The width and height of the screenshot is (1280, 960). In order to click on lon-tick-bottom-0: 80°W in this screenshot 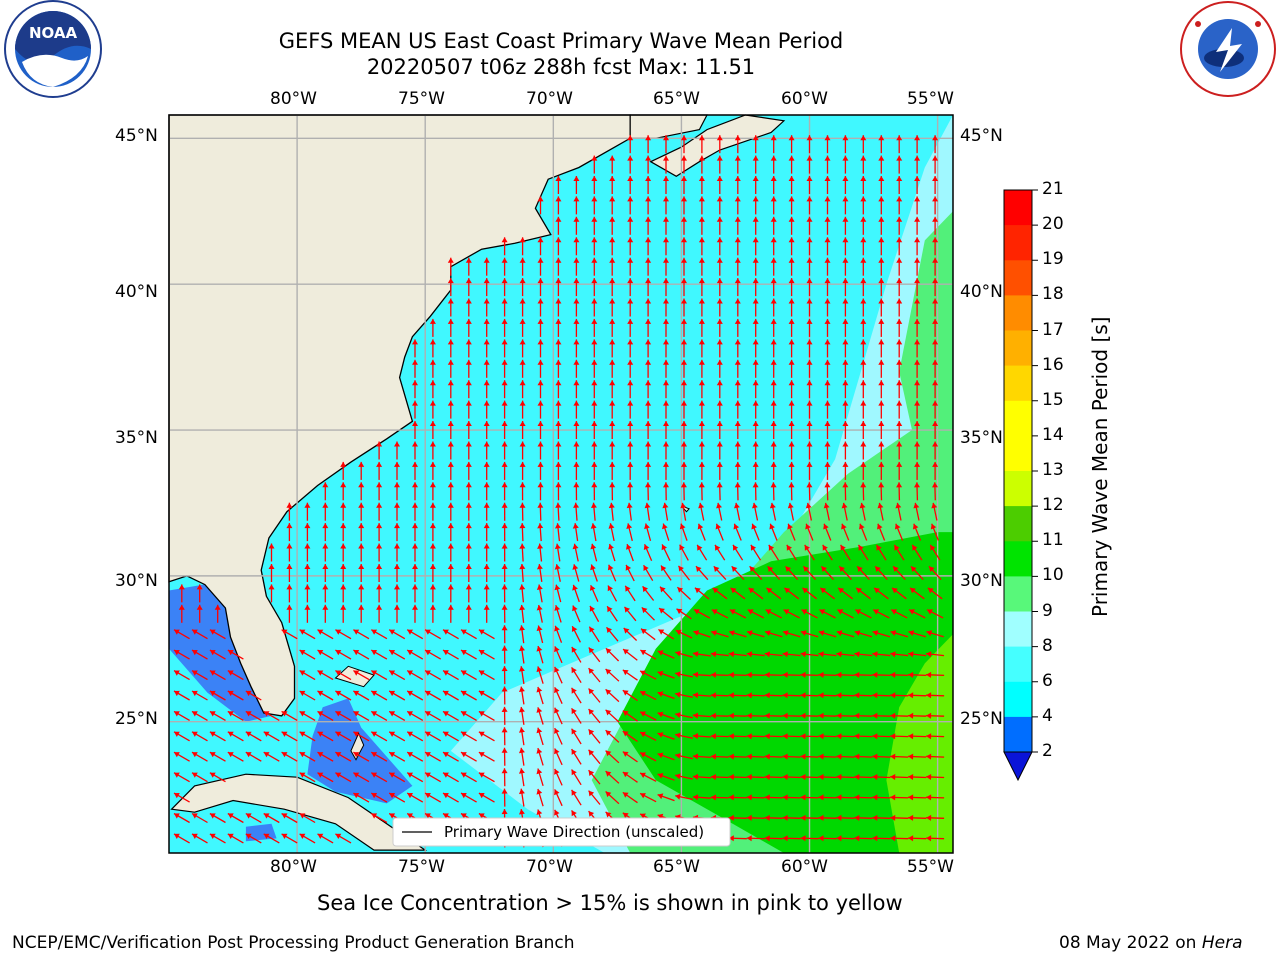, I will do `click(293, 867)`.